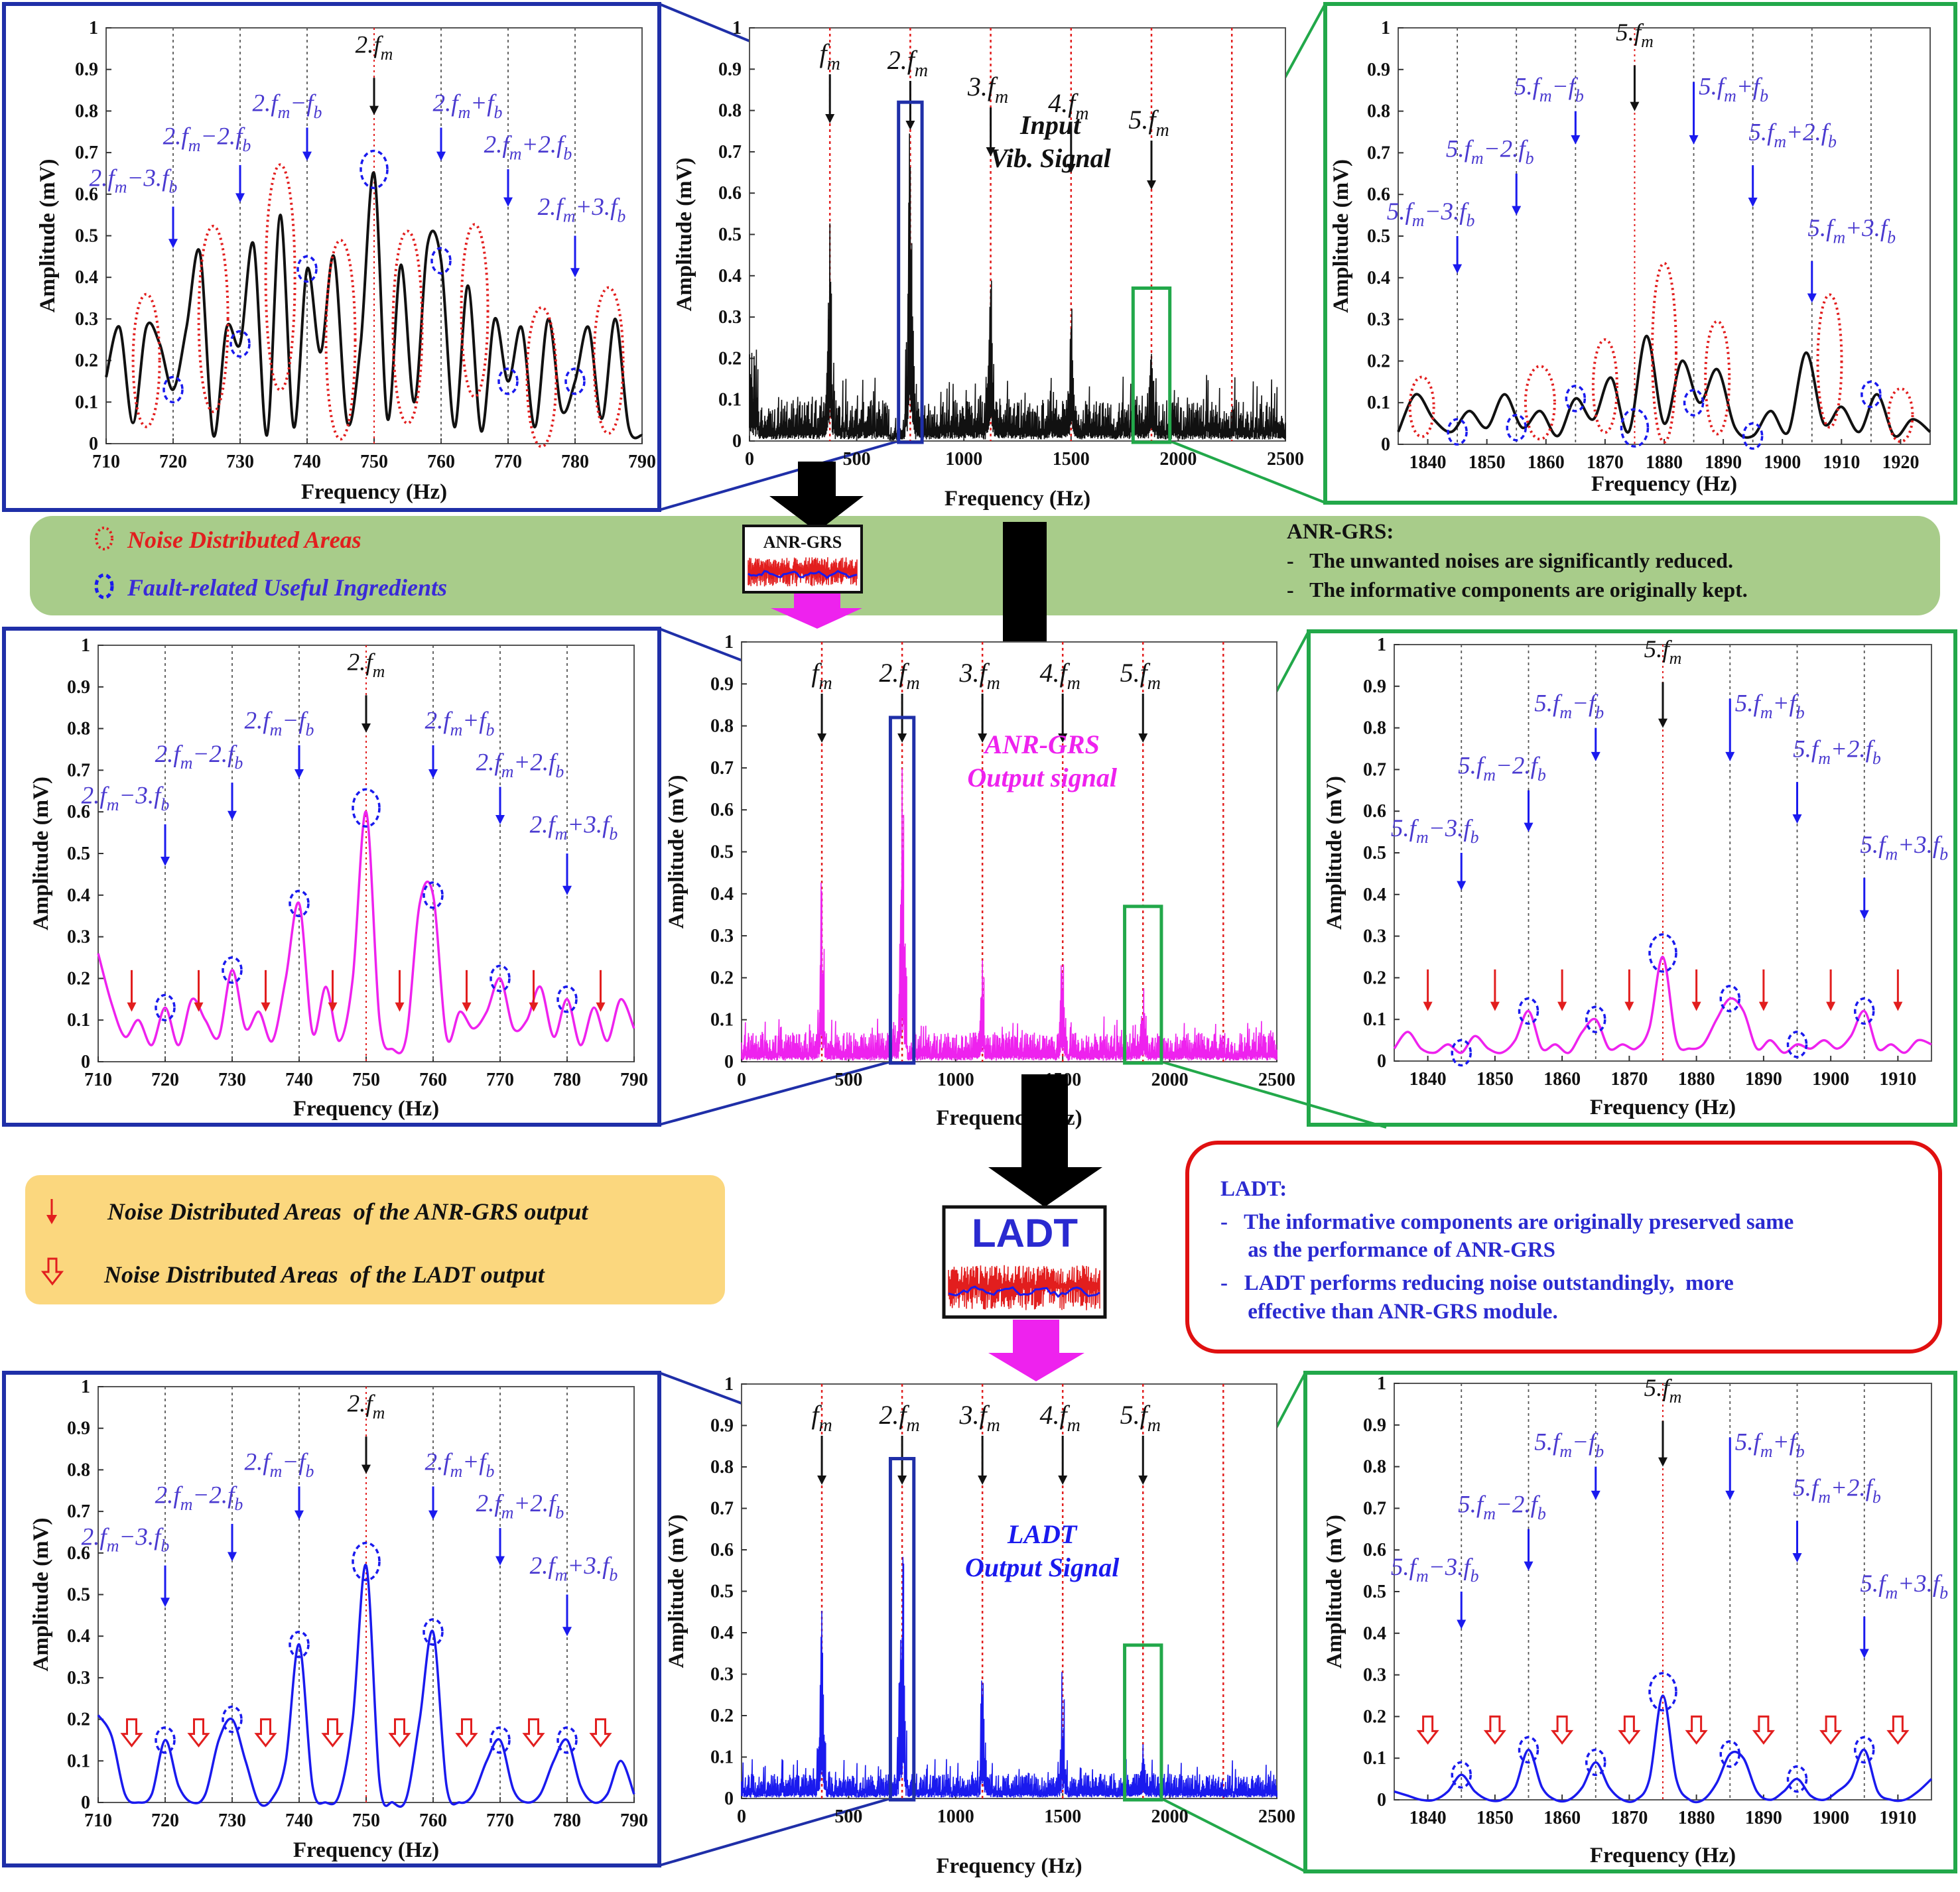 This screenshot has width=1960, height=1892. What do you see at coordinates (520, 765) in the screenshot?
I see `sideband-label: 2.fm​+2.fb​` at bounding box center [520, 765].